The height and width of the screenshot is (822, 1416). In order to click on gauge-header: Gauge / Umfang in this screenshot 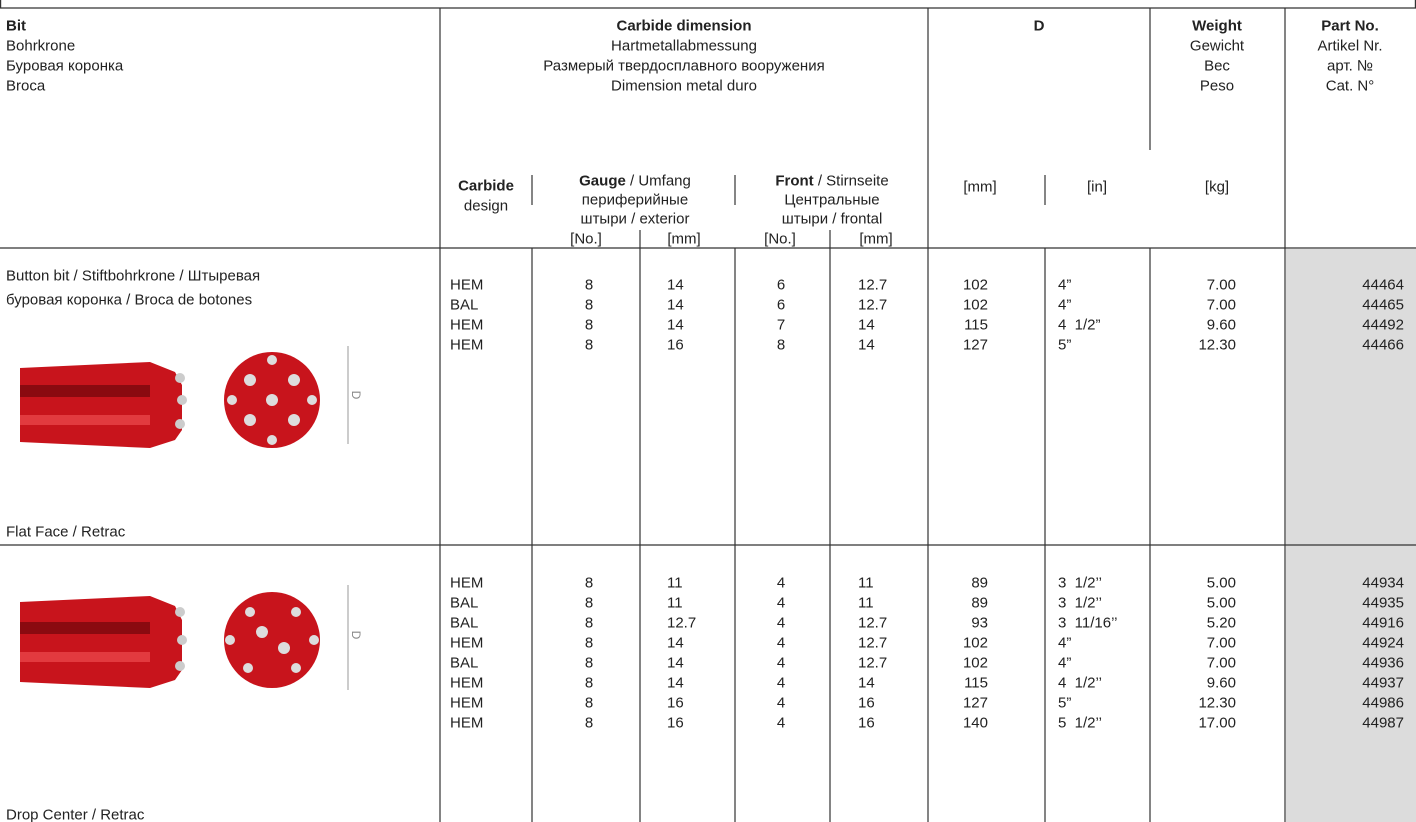, I will do `click(635, 181)`.